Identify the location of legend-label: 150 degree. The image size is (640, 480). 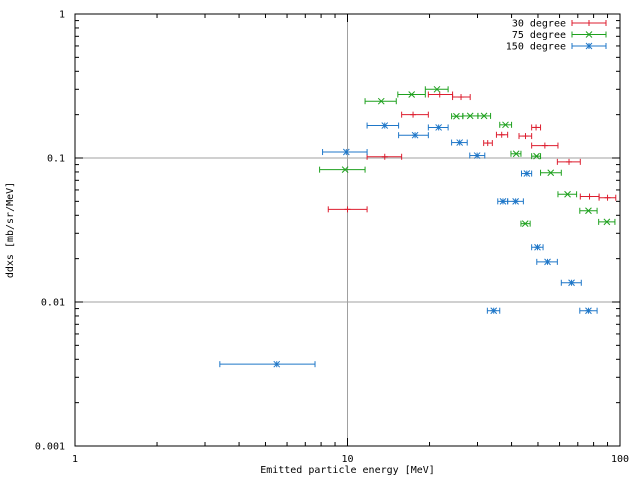
(536, 47).